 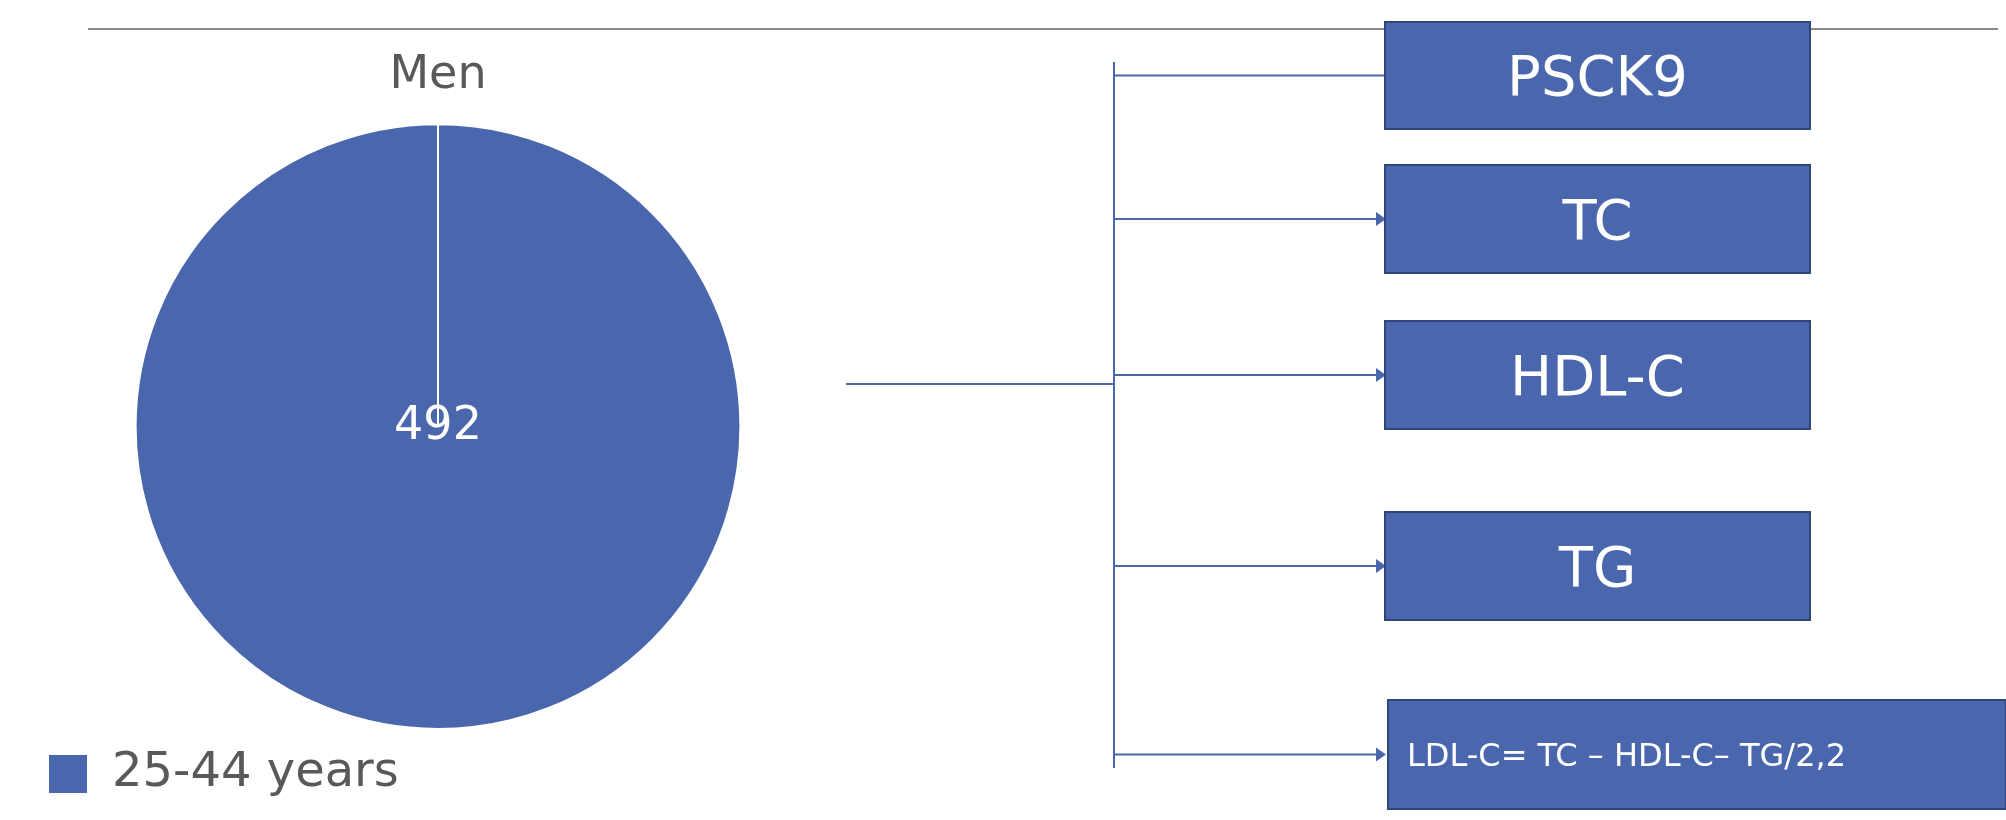 I want to click on chart-title: Men, so click(x=438, y=71).